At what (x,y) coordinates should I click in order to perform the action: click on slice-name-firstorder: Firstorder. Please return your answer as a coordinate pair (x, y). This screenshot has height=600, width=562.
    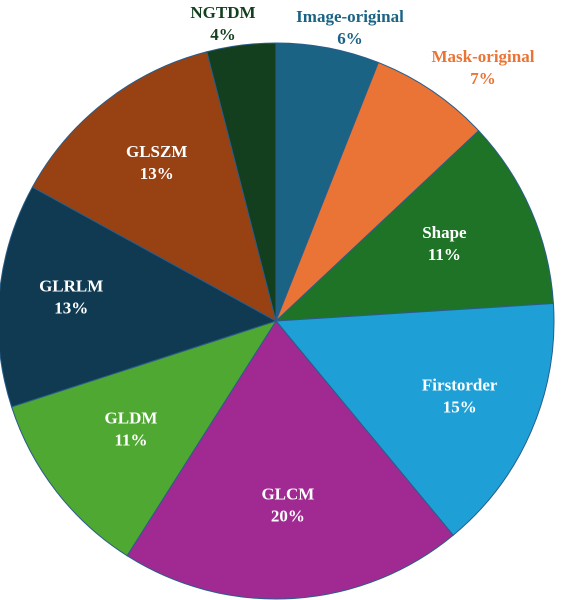
    Looking at the image, I should click on (460, 385).